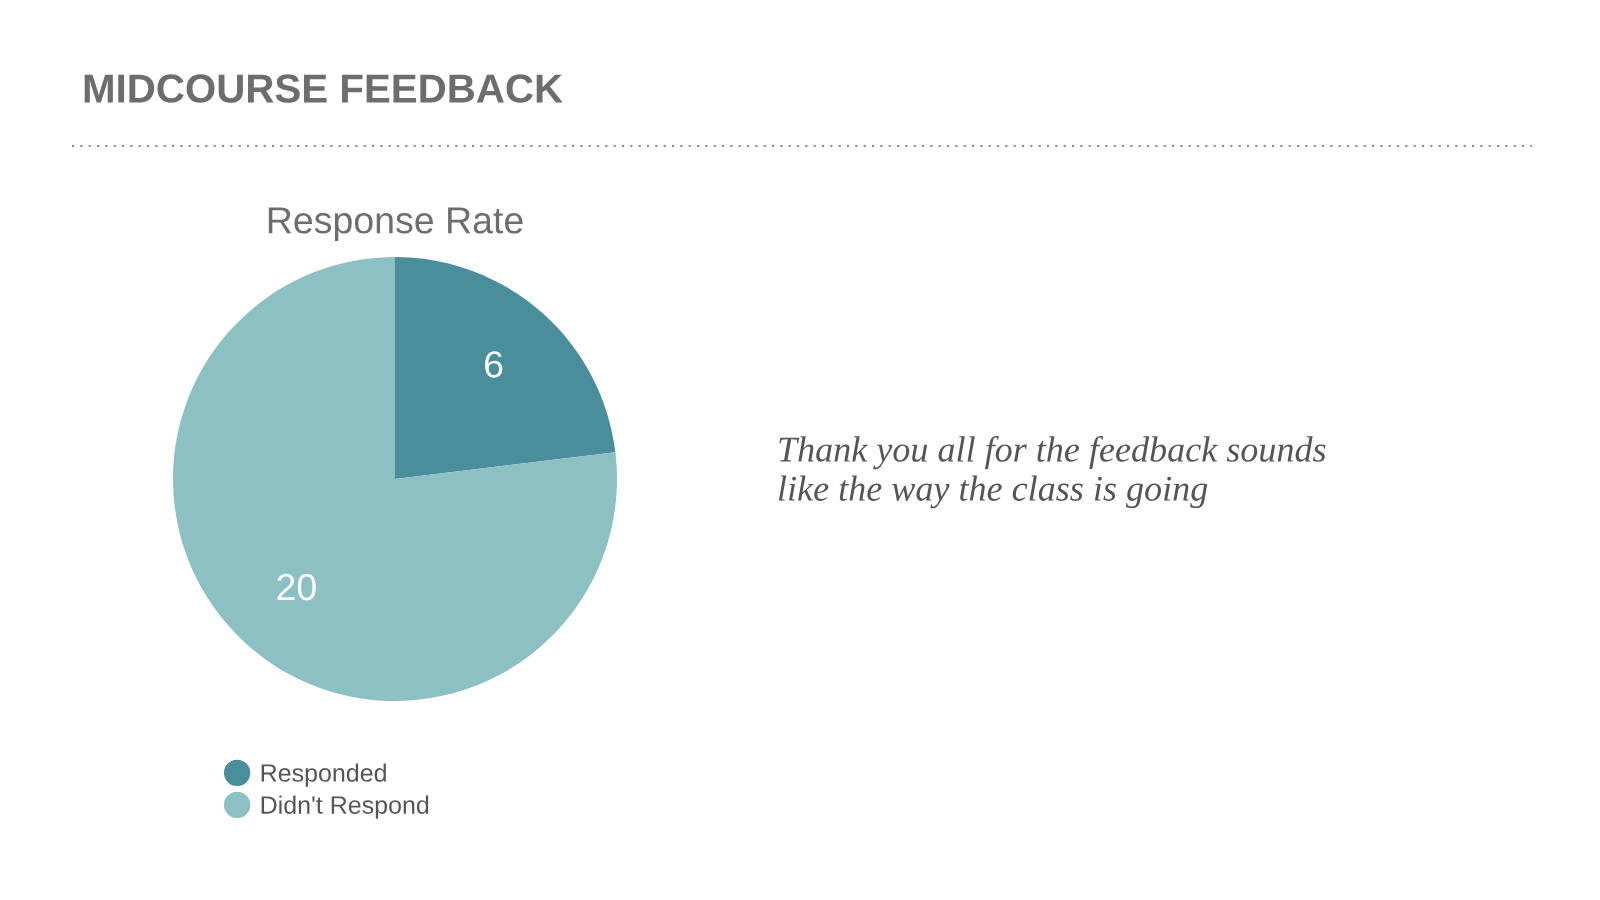 This screenshot has width=1600, height=900. Describe the element at coordinates (323, 88) in the screenshot. I see `chart-title: MIDCOURSE FEEDBACK` at that location.